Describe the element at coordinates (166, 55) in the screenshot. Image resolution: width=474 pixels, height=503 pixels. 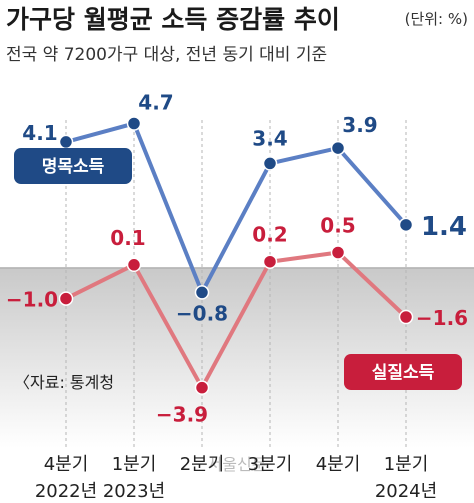
I see `chart-subtitle: 전국 약 7200가구 대상, 전년 동기 대비 기준` at that location.